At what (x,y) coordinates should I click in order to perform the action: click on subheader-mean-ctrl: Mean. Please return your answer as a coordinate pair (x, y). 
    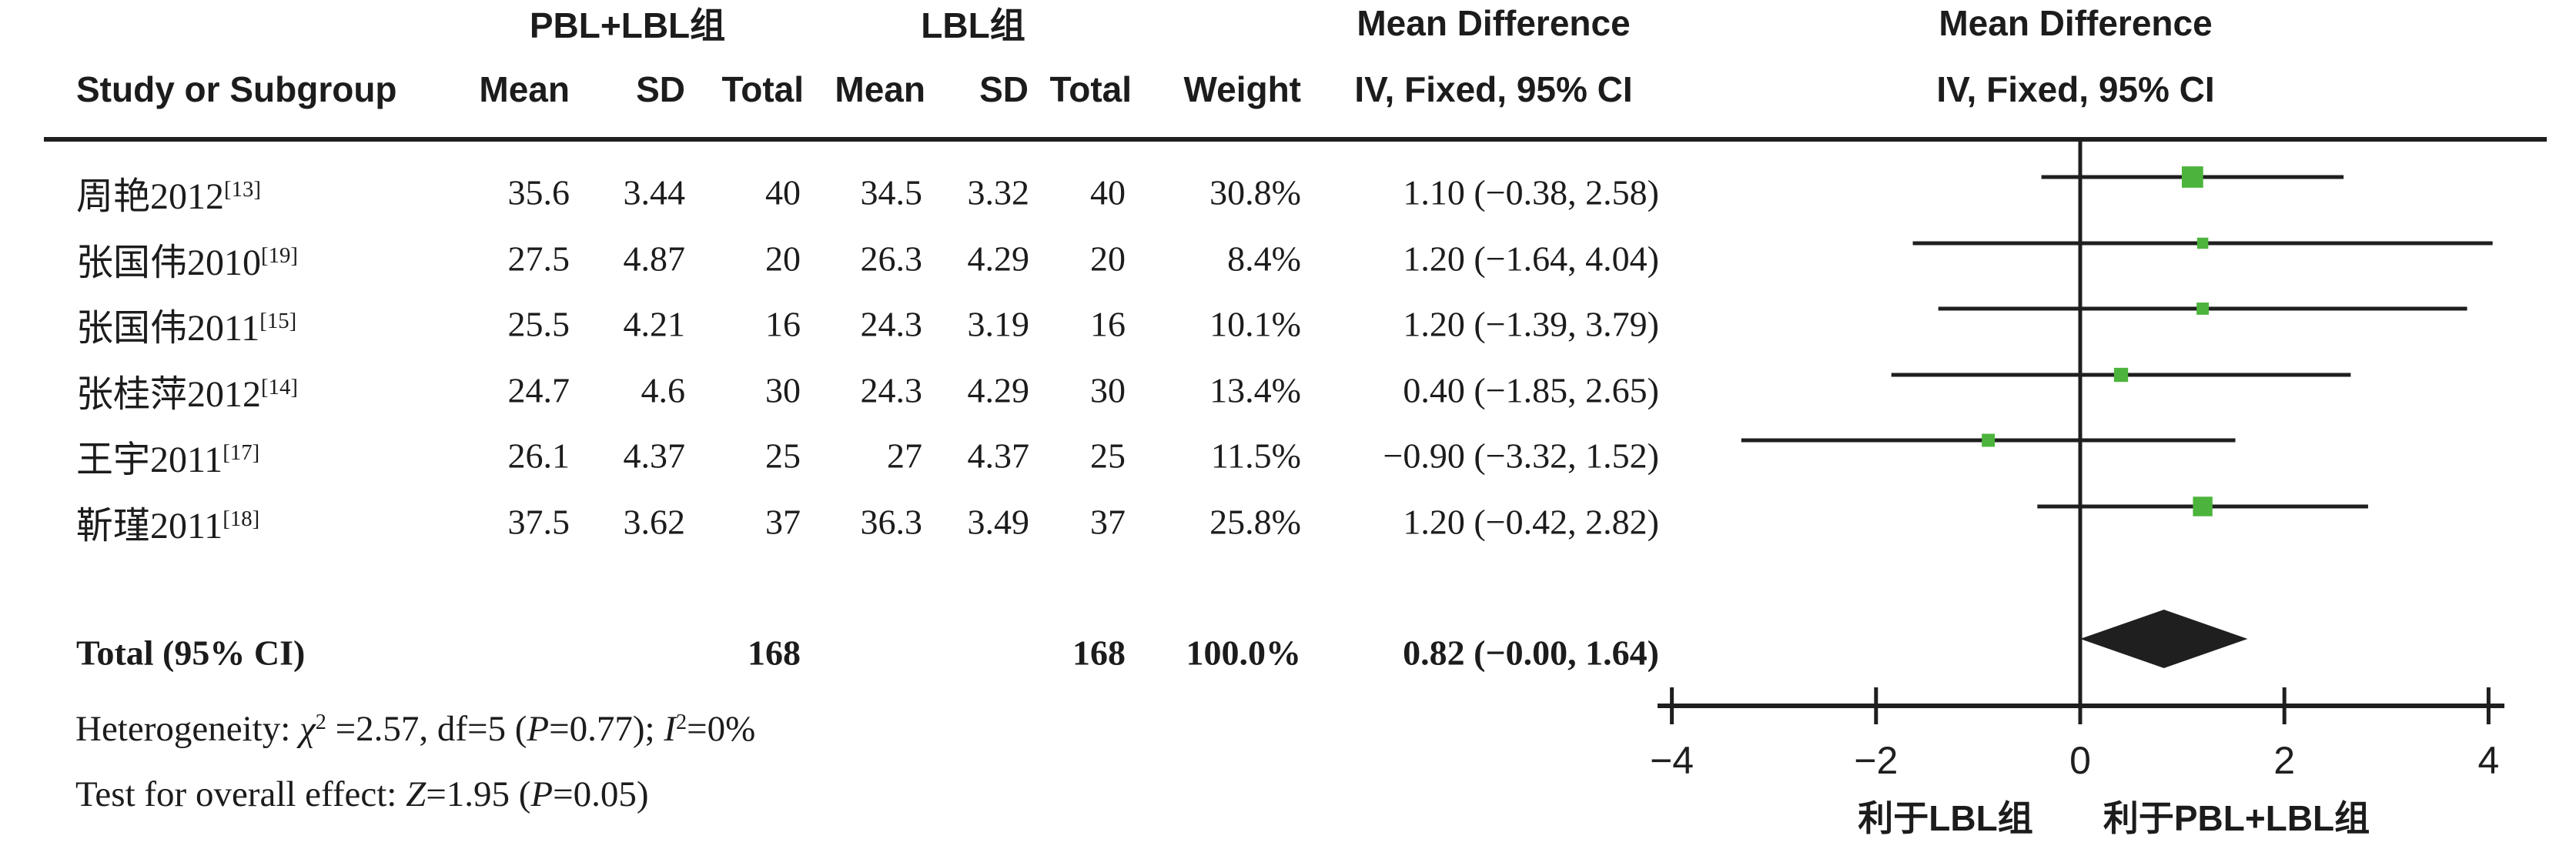
    Looking at the image, I should click on (880, 89).